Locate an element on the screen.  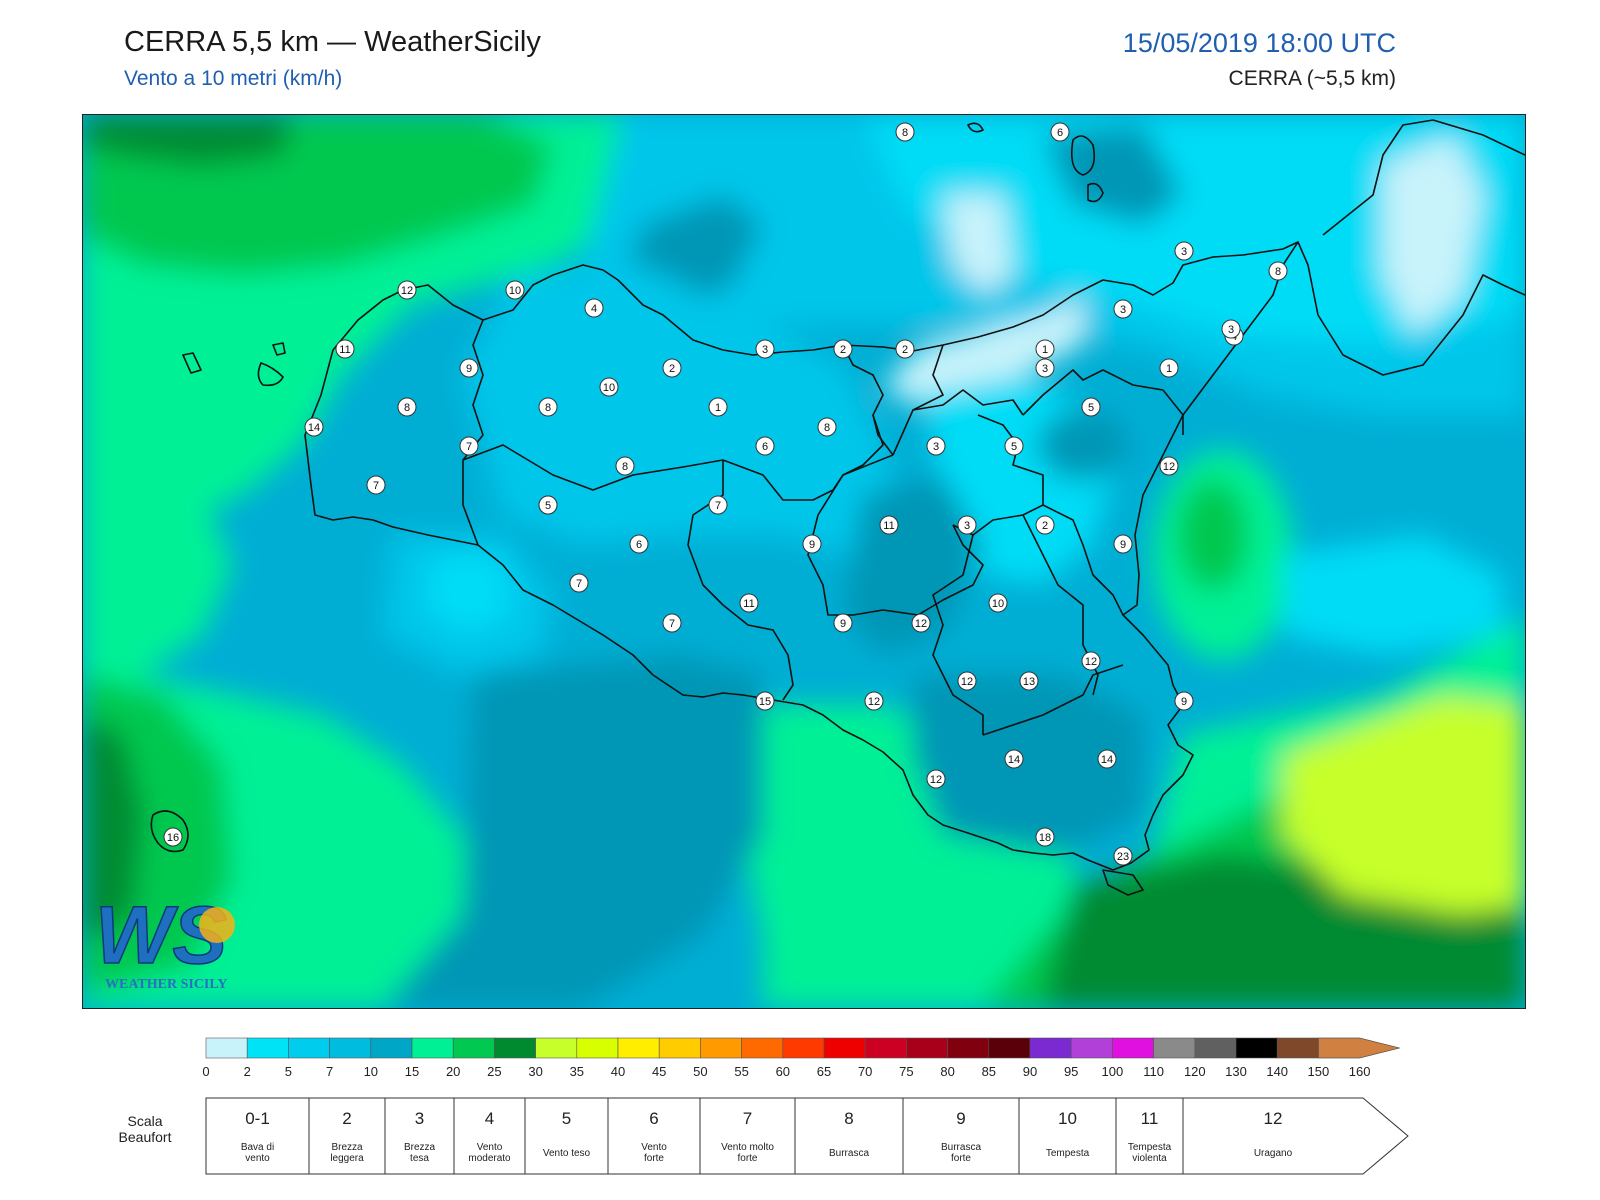
beaufort-class: 8 Burrasca is located at coordinates (849, 1136).